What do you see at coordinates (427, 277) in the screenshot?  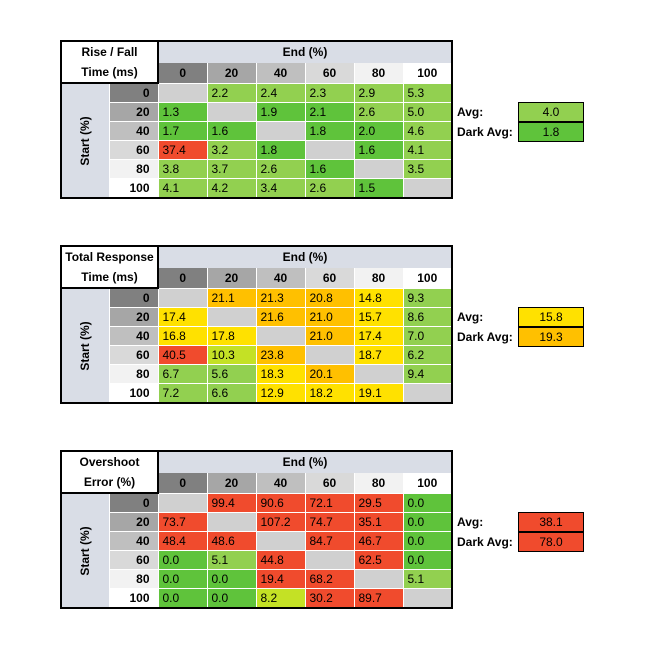 I see `end-tick-label: 100` at bounding box center [427, 277].